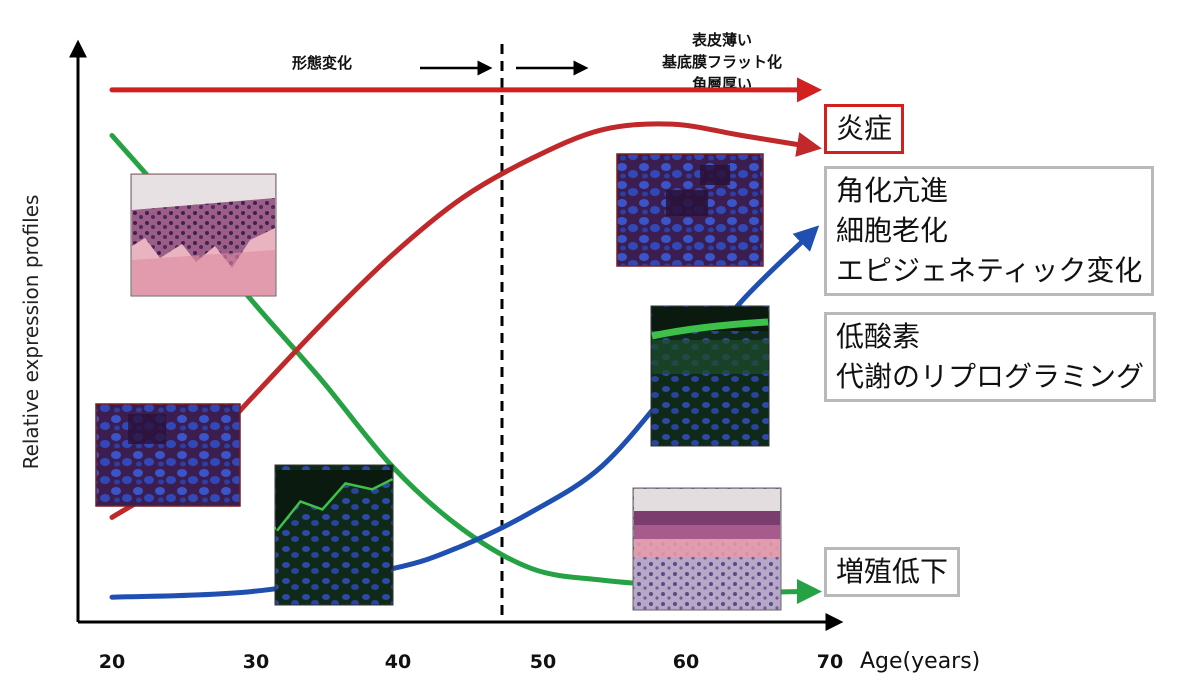  I want to click on label-senescence-line: 細胞老化, so click(892, 230).